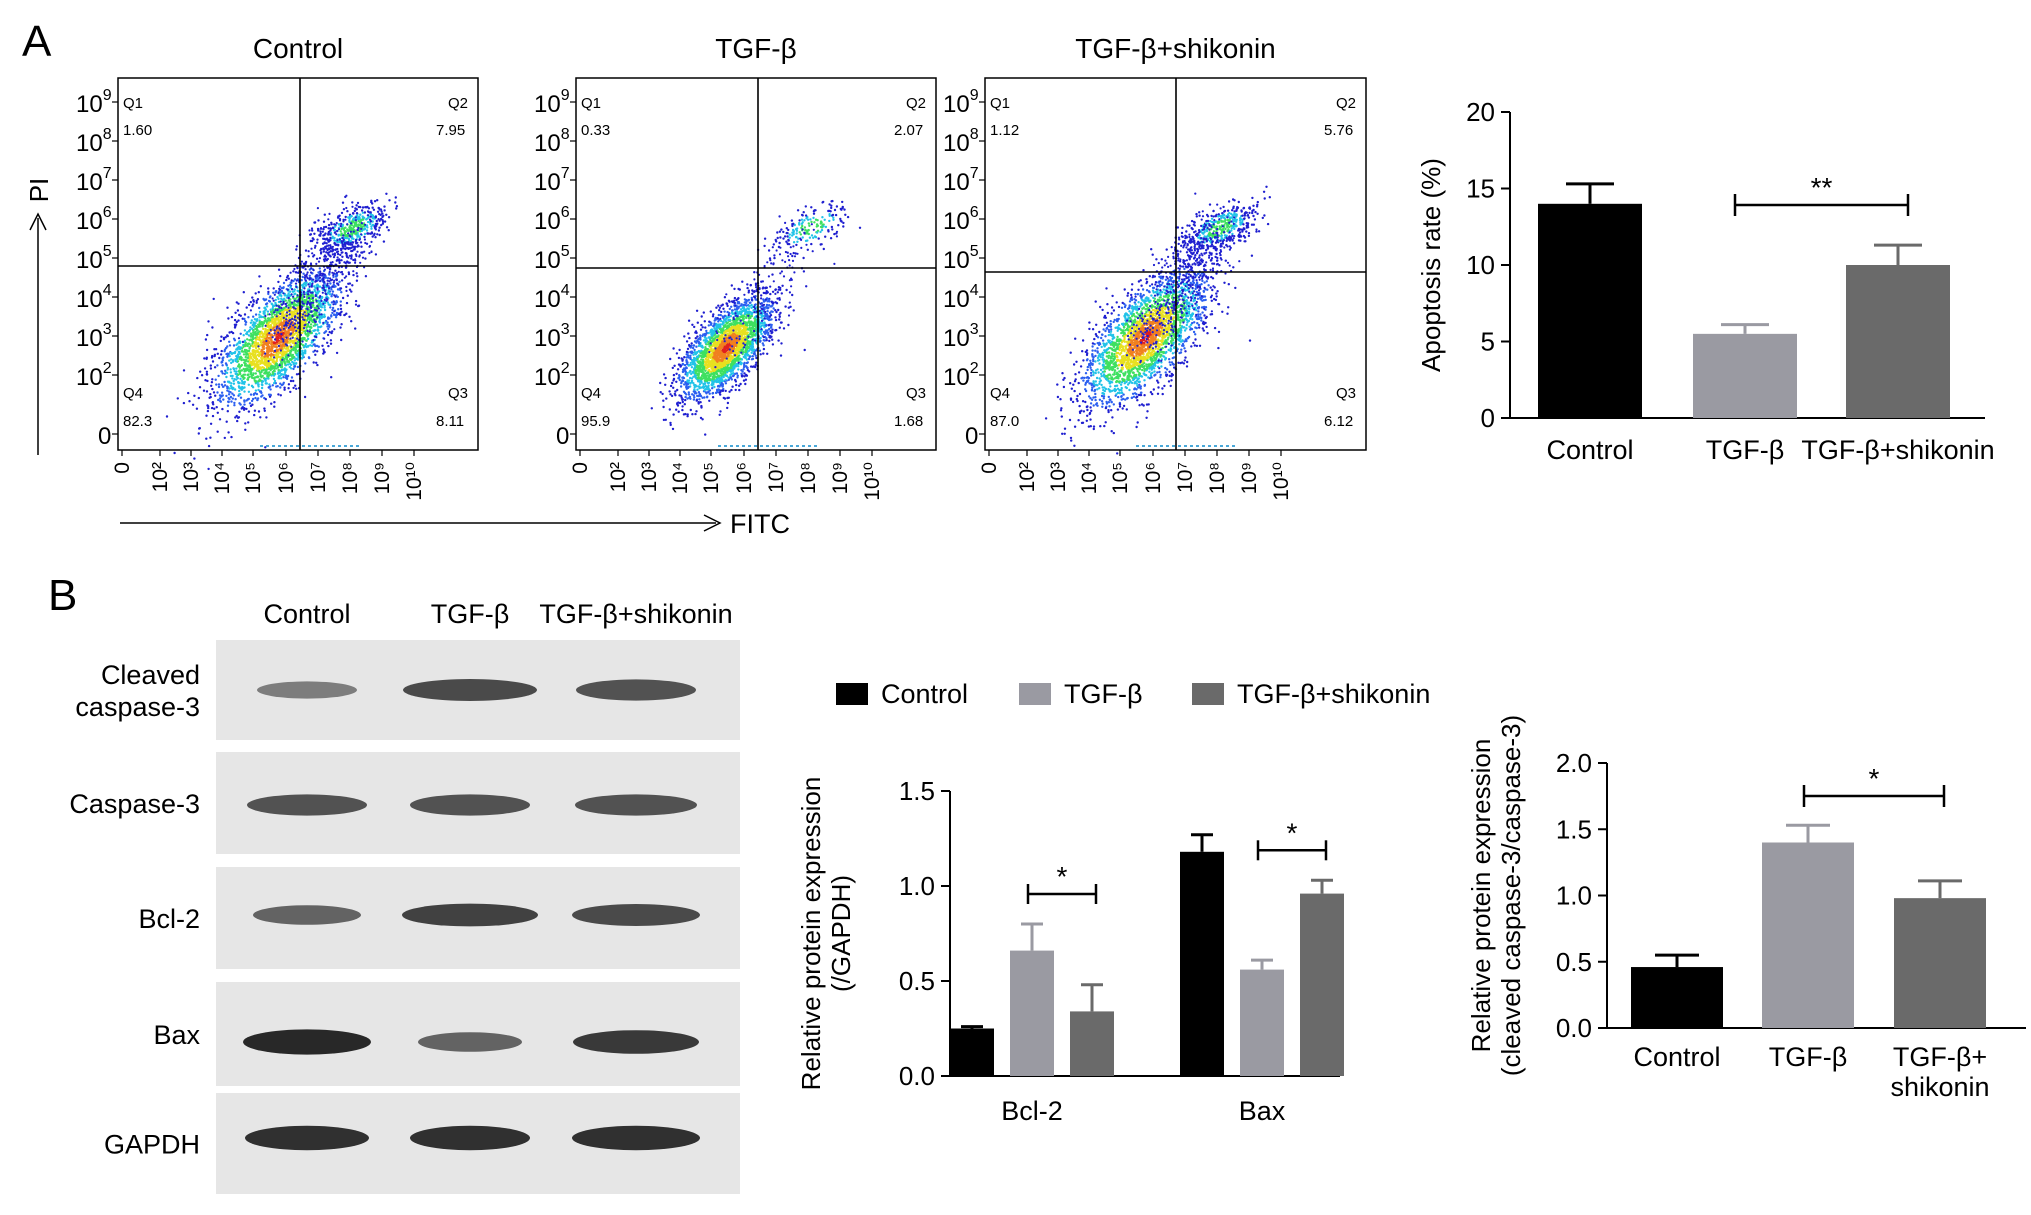 The height and width of the screenshot is (1215, 2031). What do you see at coordinates (137, 707) in the screenshot?
I see `blot-row-label: caspase-3` at bounding box center [137, 707].